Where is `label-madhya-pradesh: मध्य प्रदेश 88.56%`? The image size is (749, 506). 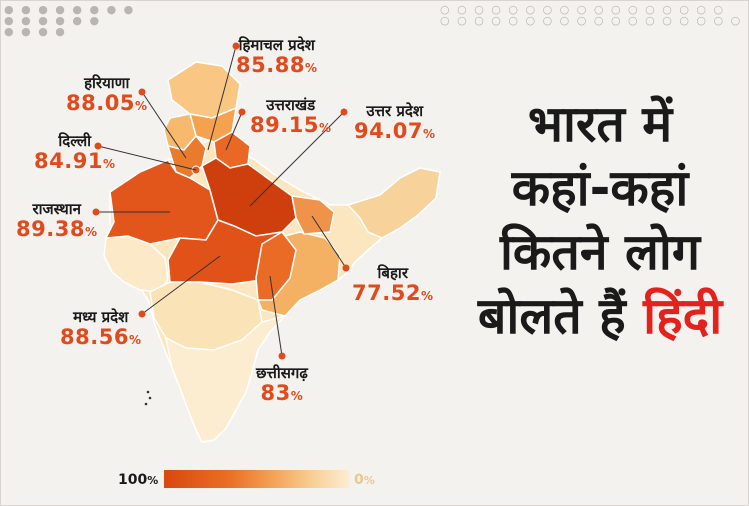 label-madhya-pradesh: मध्य प्रदेश 88.56% is located at coordinates (100, 328).